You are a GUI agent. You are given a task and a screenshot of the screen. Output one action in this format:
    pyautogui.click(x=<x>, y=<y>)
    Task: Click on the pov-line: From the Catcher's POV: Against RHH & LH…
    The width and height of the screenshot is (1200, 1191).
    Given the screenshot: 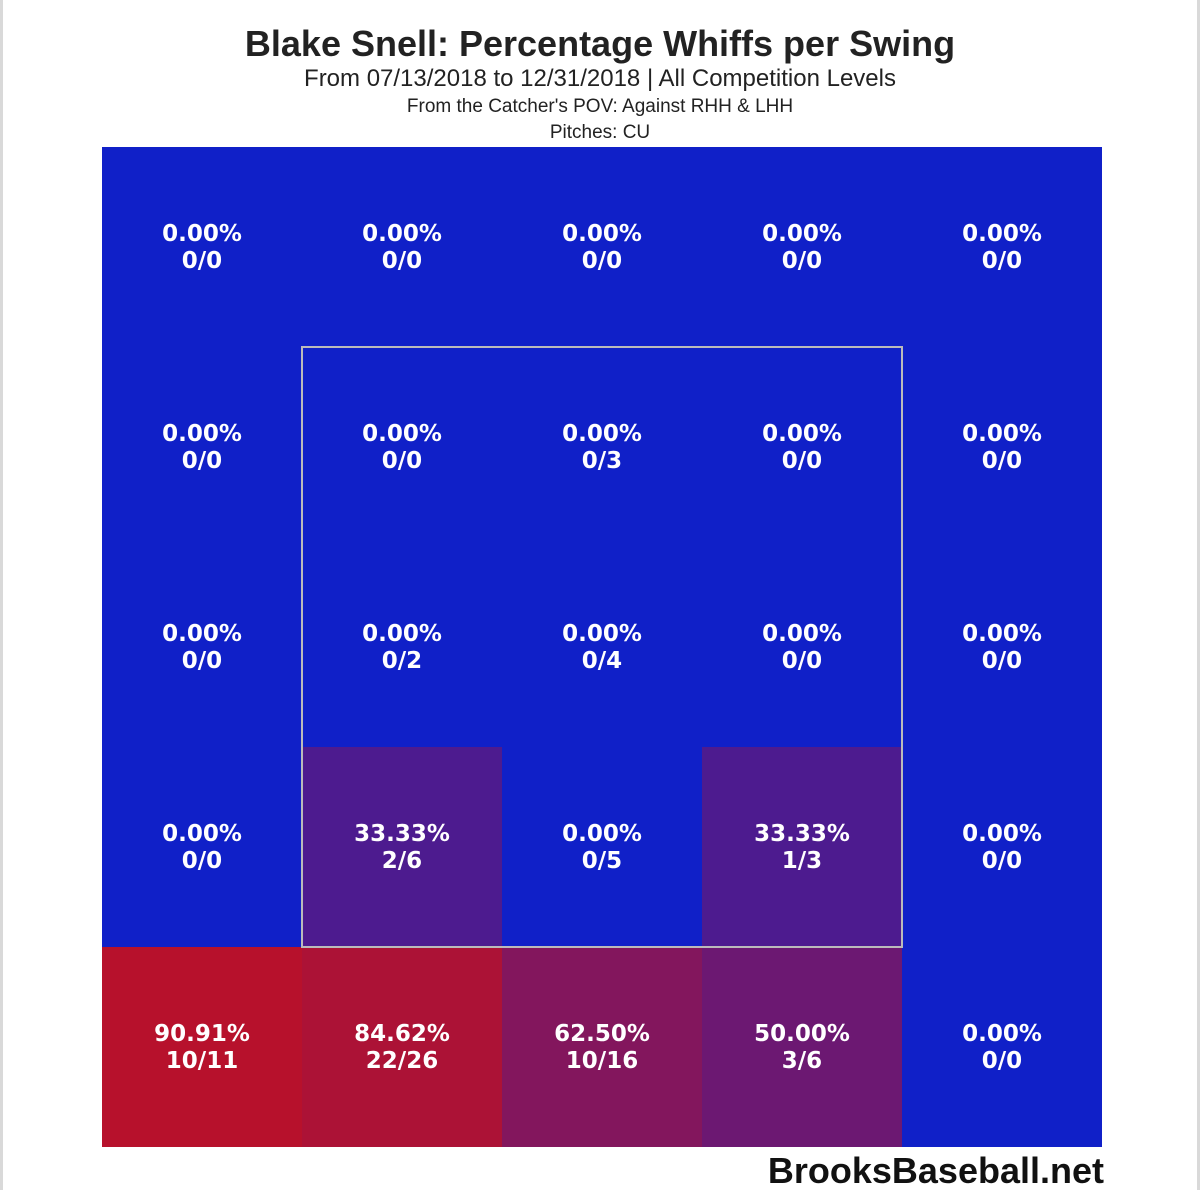 What is the action you would take?
    pyautogui.click(x=600, y=106)
    